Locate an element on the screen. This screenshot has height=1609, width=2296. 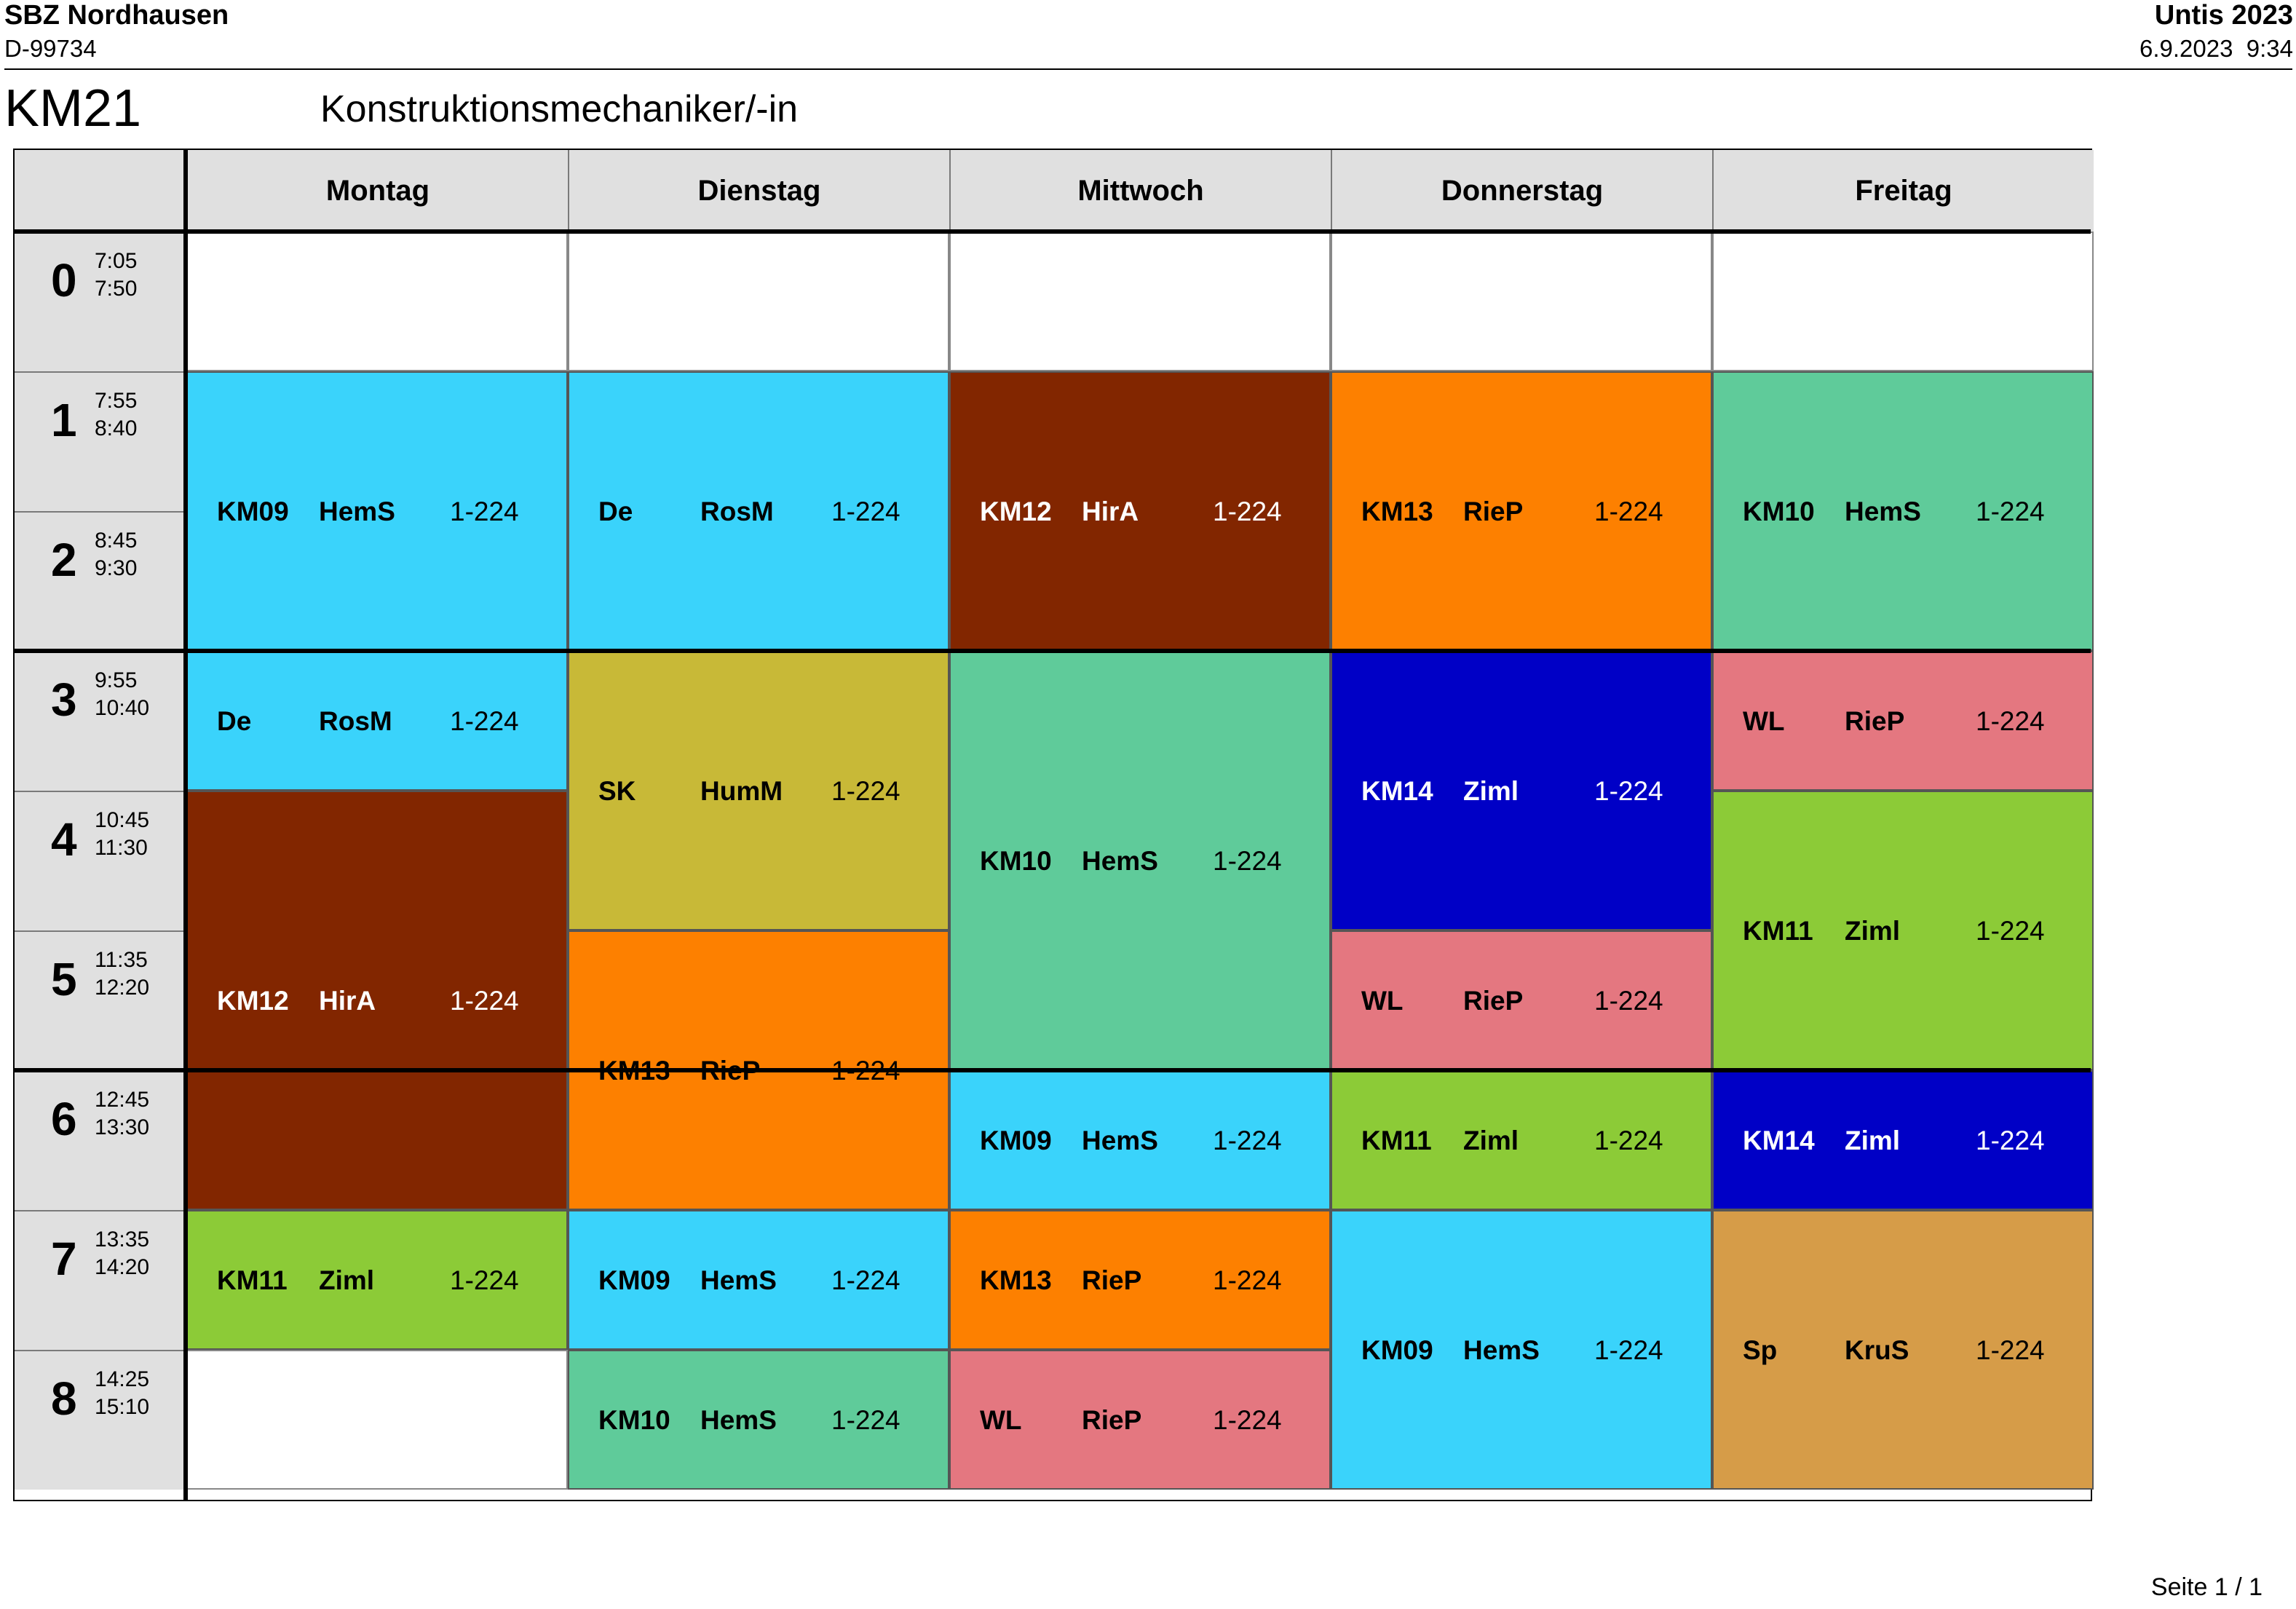
period-number: 3 is located at coordinates (64, 699).